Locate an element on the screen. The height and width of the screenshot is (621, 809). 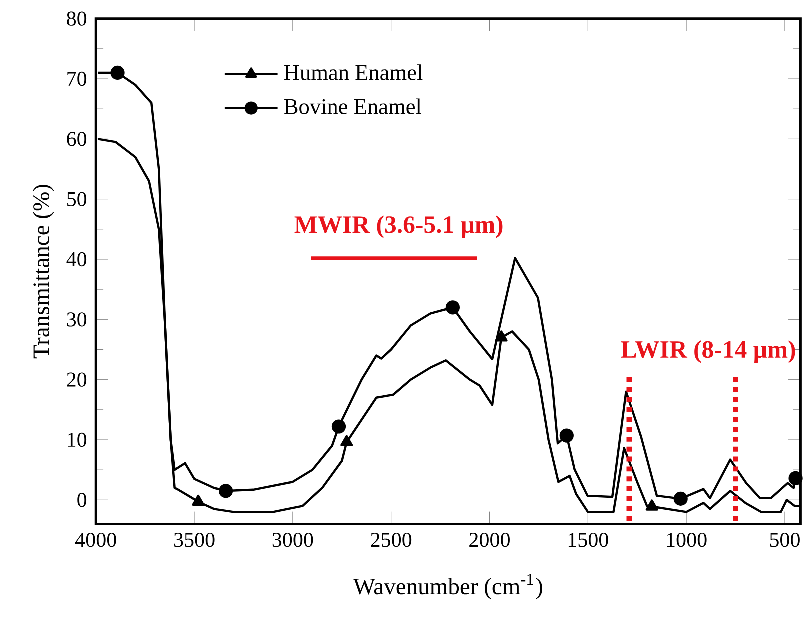
x-tick-label: 2000 is located at coordinates (490, 540).